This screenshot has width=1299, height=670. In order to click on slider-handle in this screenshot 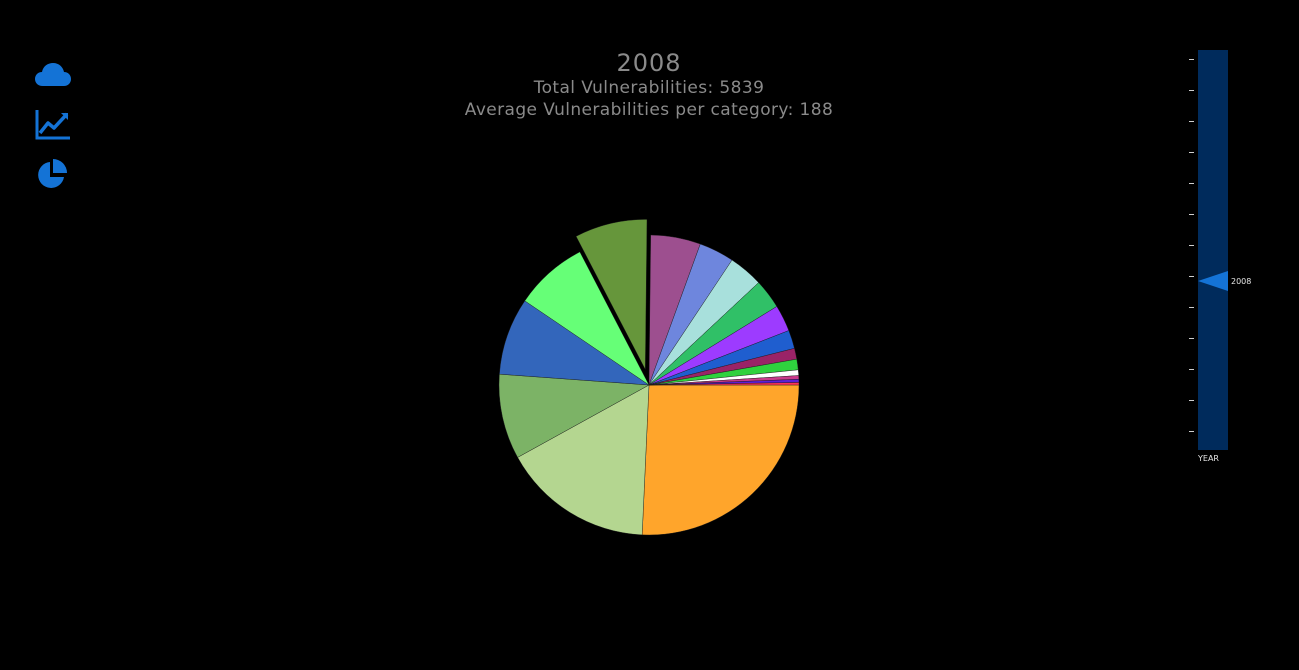, I will do `click(1213, 281)`.